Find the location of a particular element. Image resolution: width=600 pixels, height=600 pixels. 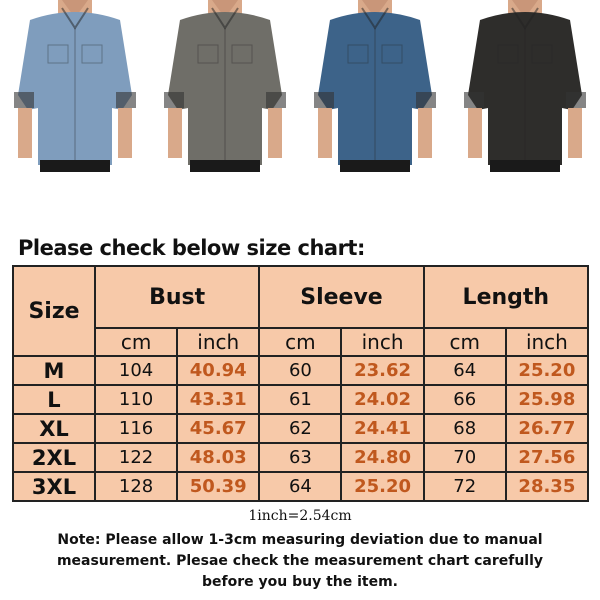

size-cell: XL is located at coordinates (54, 428).